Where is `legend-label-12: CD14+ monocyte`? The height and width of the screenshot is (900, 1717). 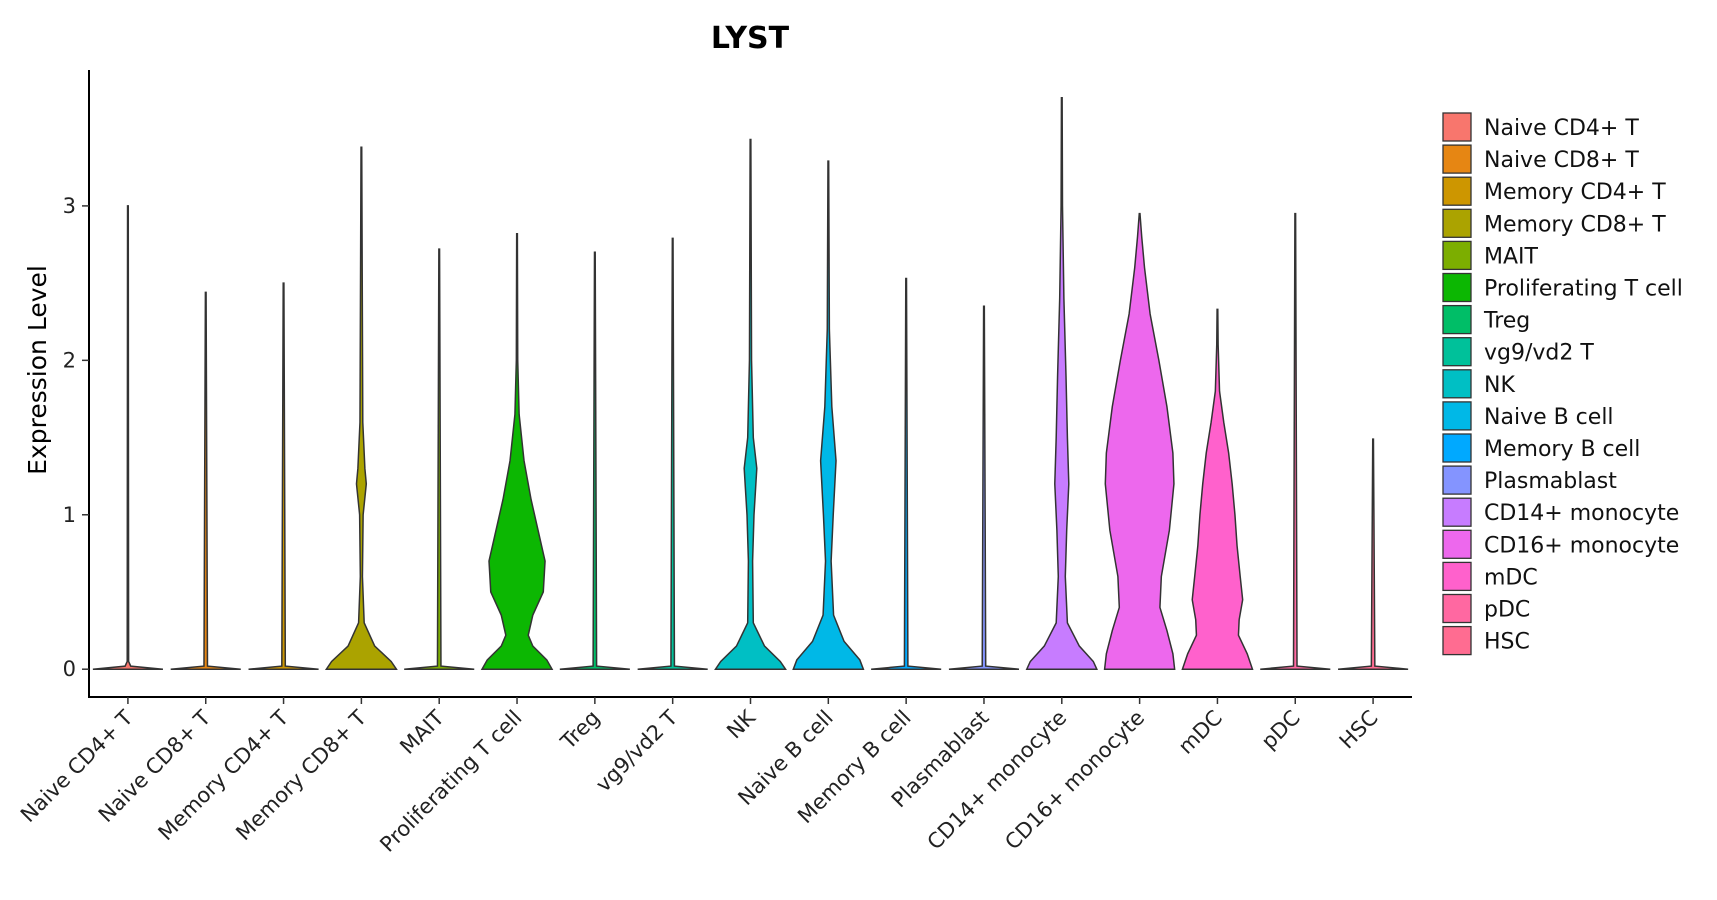 legend-label-12: CD14+ monocyte is located at coordinates (1581, 513).